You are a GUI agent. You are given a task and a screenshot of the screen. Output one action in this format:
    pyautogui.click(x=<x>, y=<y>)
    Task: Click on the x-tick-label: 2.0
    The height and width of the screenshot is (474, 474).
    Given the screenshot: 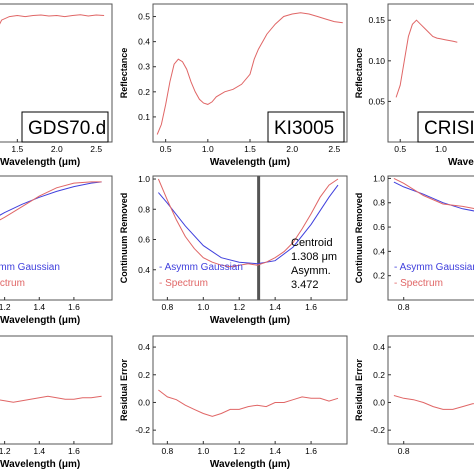 What is the action you would take?
    pyautogui.click(x=292, y=149)
    